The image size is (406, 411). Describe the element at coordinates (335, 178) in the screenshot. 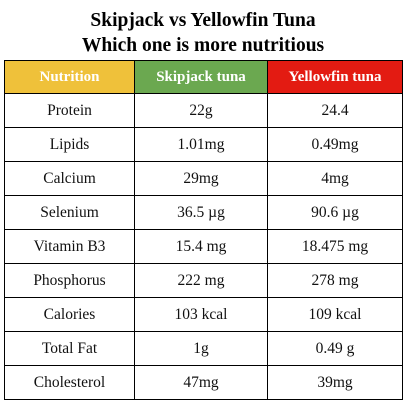

I see `yellowfin-value: 4mg` at that location.